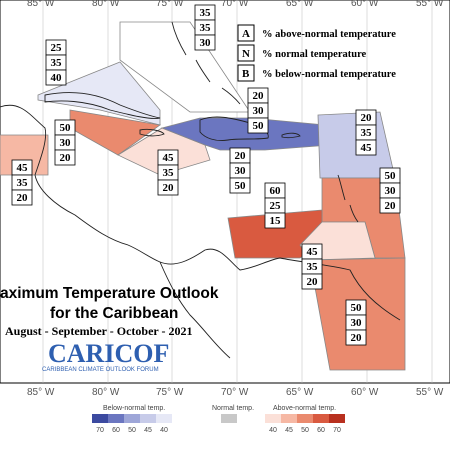  I want to click on prob-value-cayman-b: 20, so click(66, 158).